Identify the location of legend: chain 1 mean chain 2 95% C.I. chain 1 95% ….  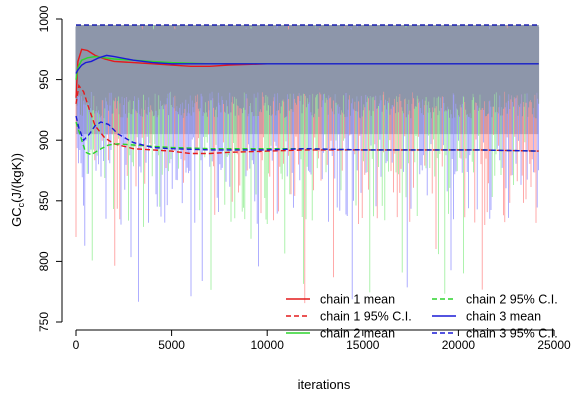
(422, 317).